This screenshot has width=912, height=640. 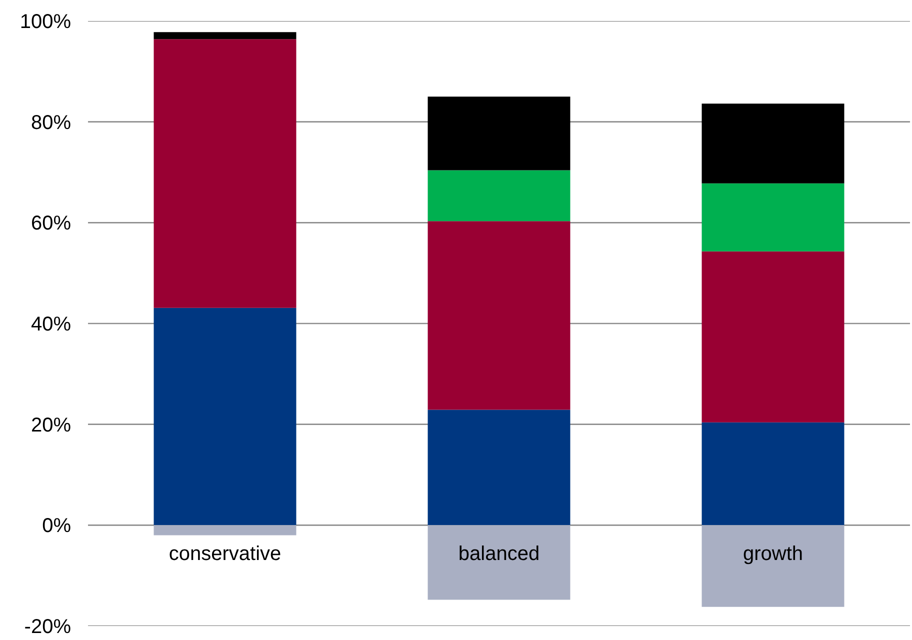 I want to click on y-tick-label: 60%, so click(x=51, y=223).